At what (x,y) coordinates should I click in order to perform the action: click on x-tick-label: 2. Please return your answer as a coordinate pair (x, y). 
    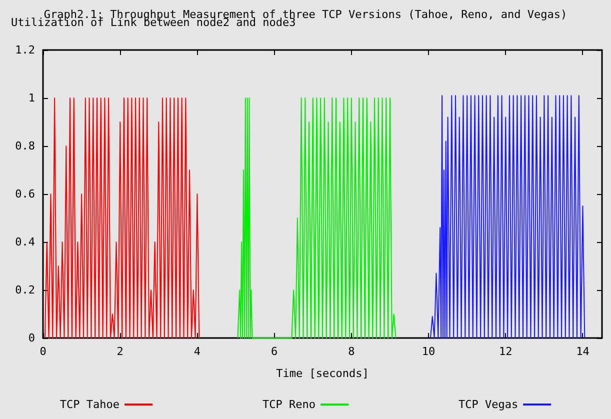
    Looking at the image, I should click on (120, 351).